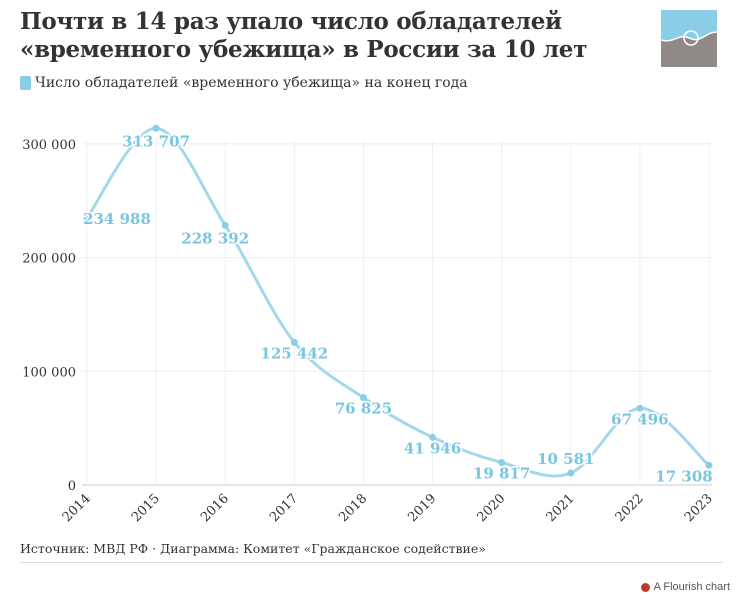 This screenshot has height=601, width=740. Describe the element at coordinates (353, 508) in the screenshot. I see `x-tick-label: 2018` at that location.